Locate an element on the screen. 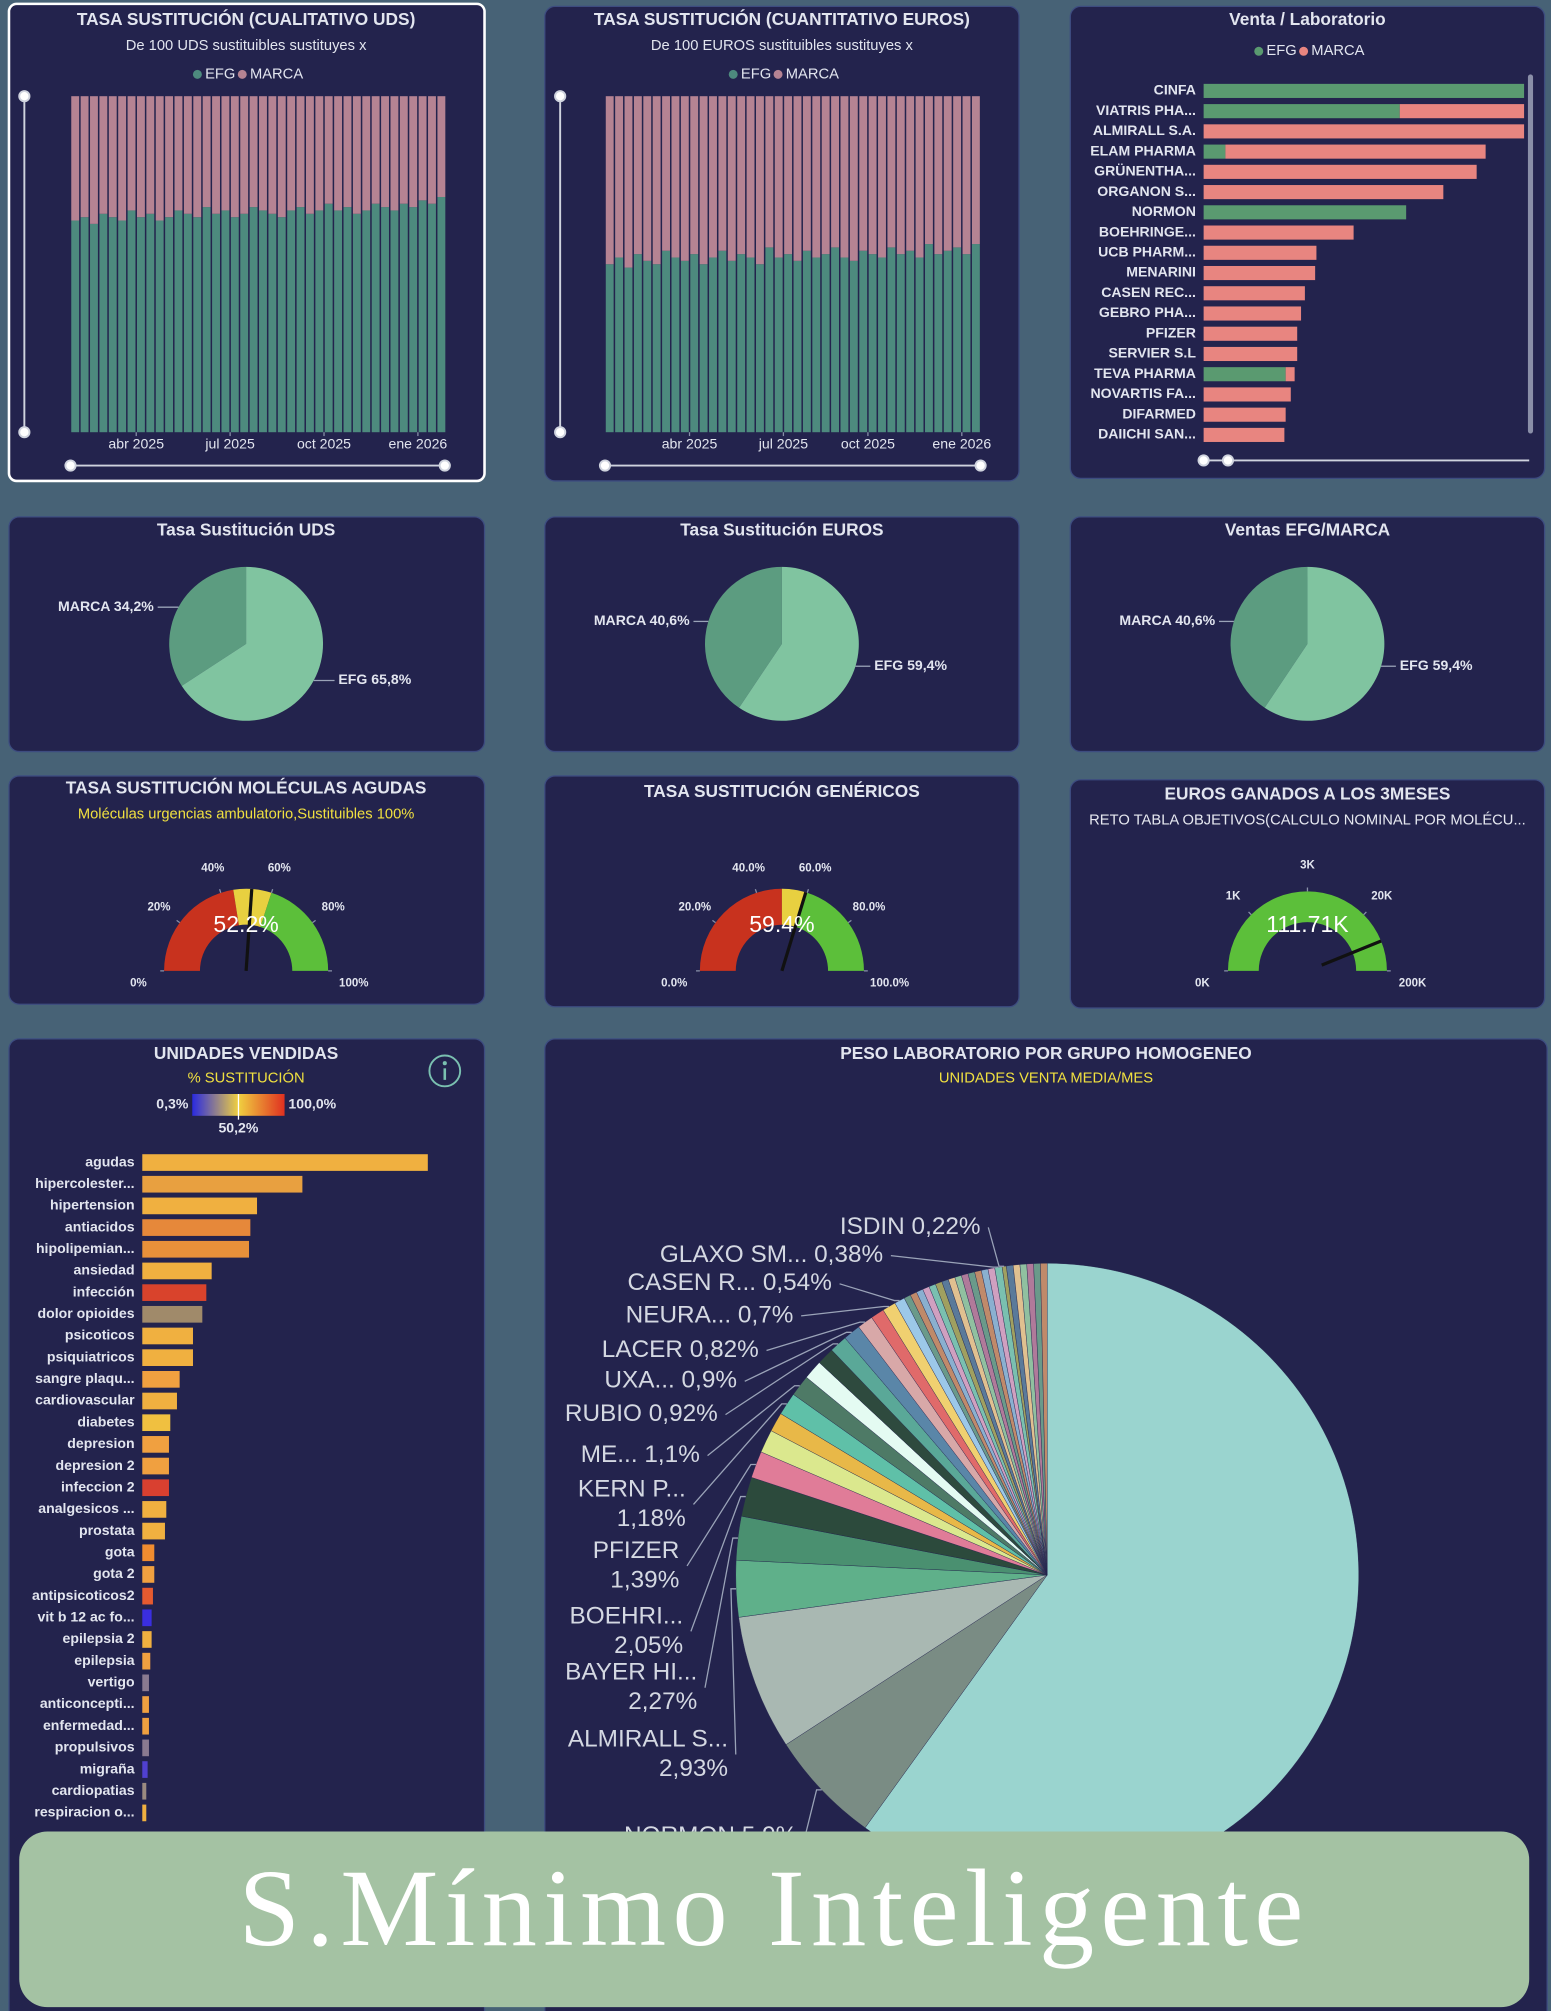 The width and height of the screenshot is (1551, 2011). gauge-band is located at coordinates (1307, 931).